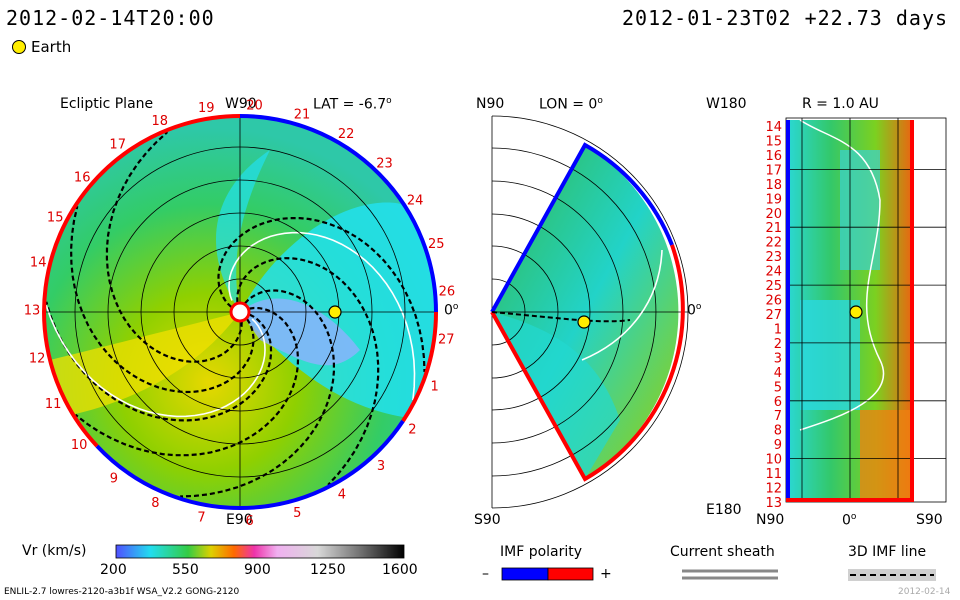 The image size is (960, 600). What do you see at coordinates (773, 199) in the screenshot?
I see `carrington-side-label: 19` at bounding box center [773, 199].